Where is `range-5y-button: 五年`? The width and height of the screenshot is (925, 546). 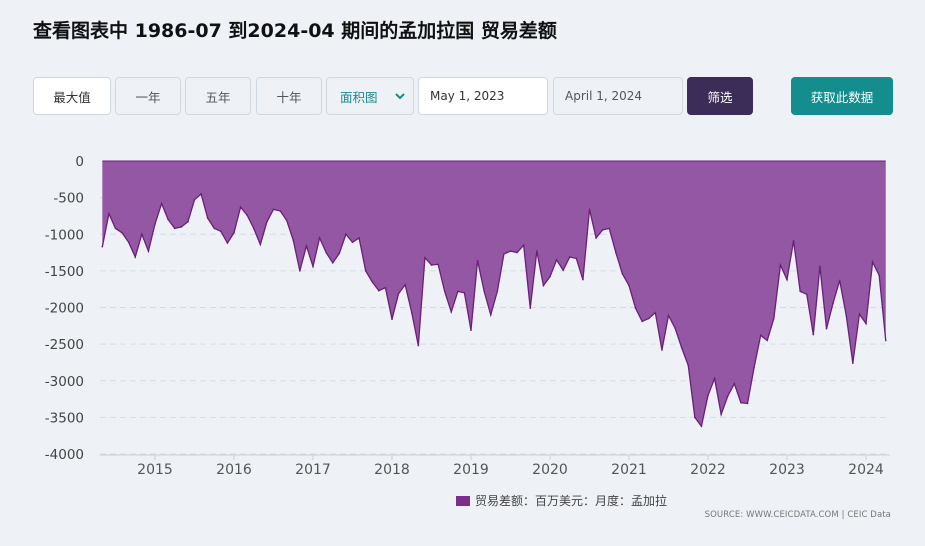
range-5y-button: 五年 is located at coordinates (218, 96).